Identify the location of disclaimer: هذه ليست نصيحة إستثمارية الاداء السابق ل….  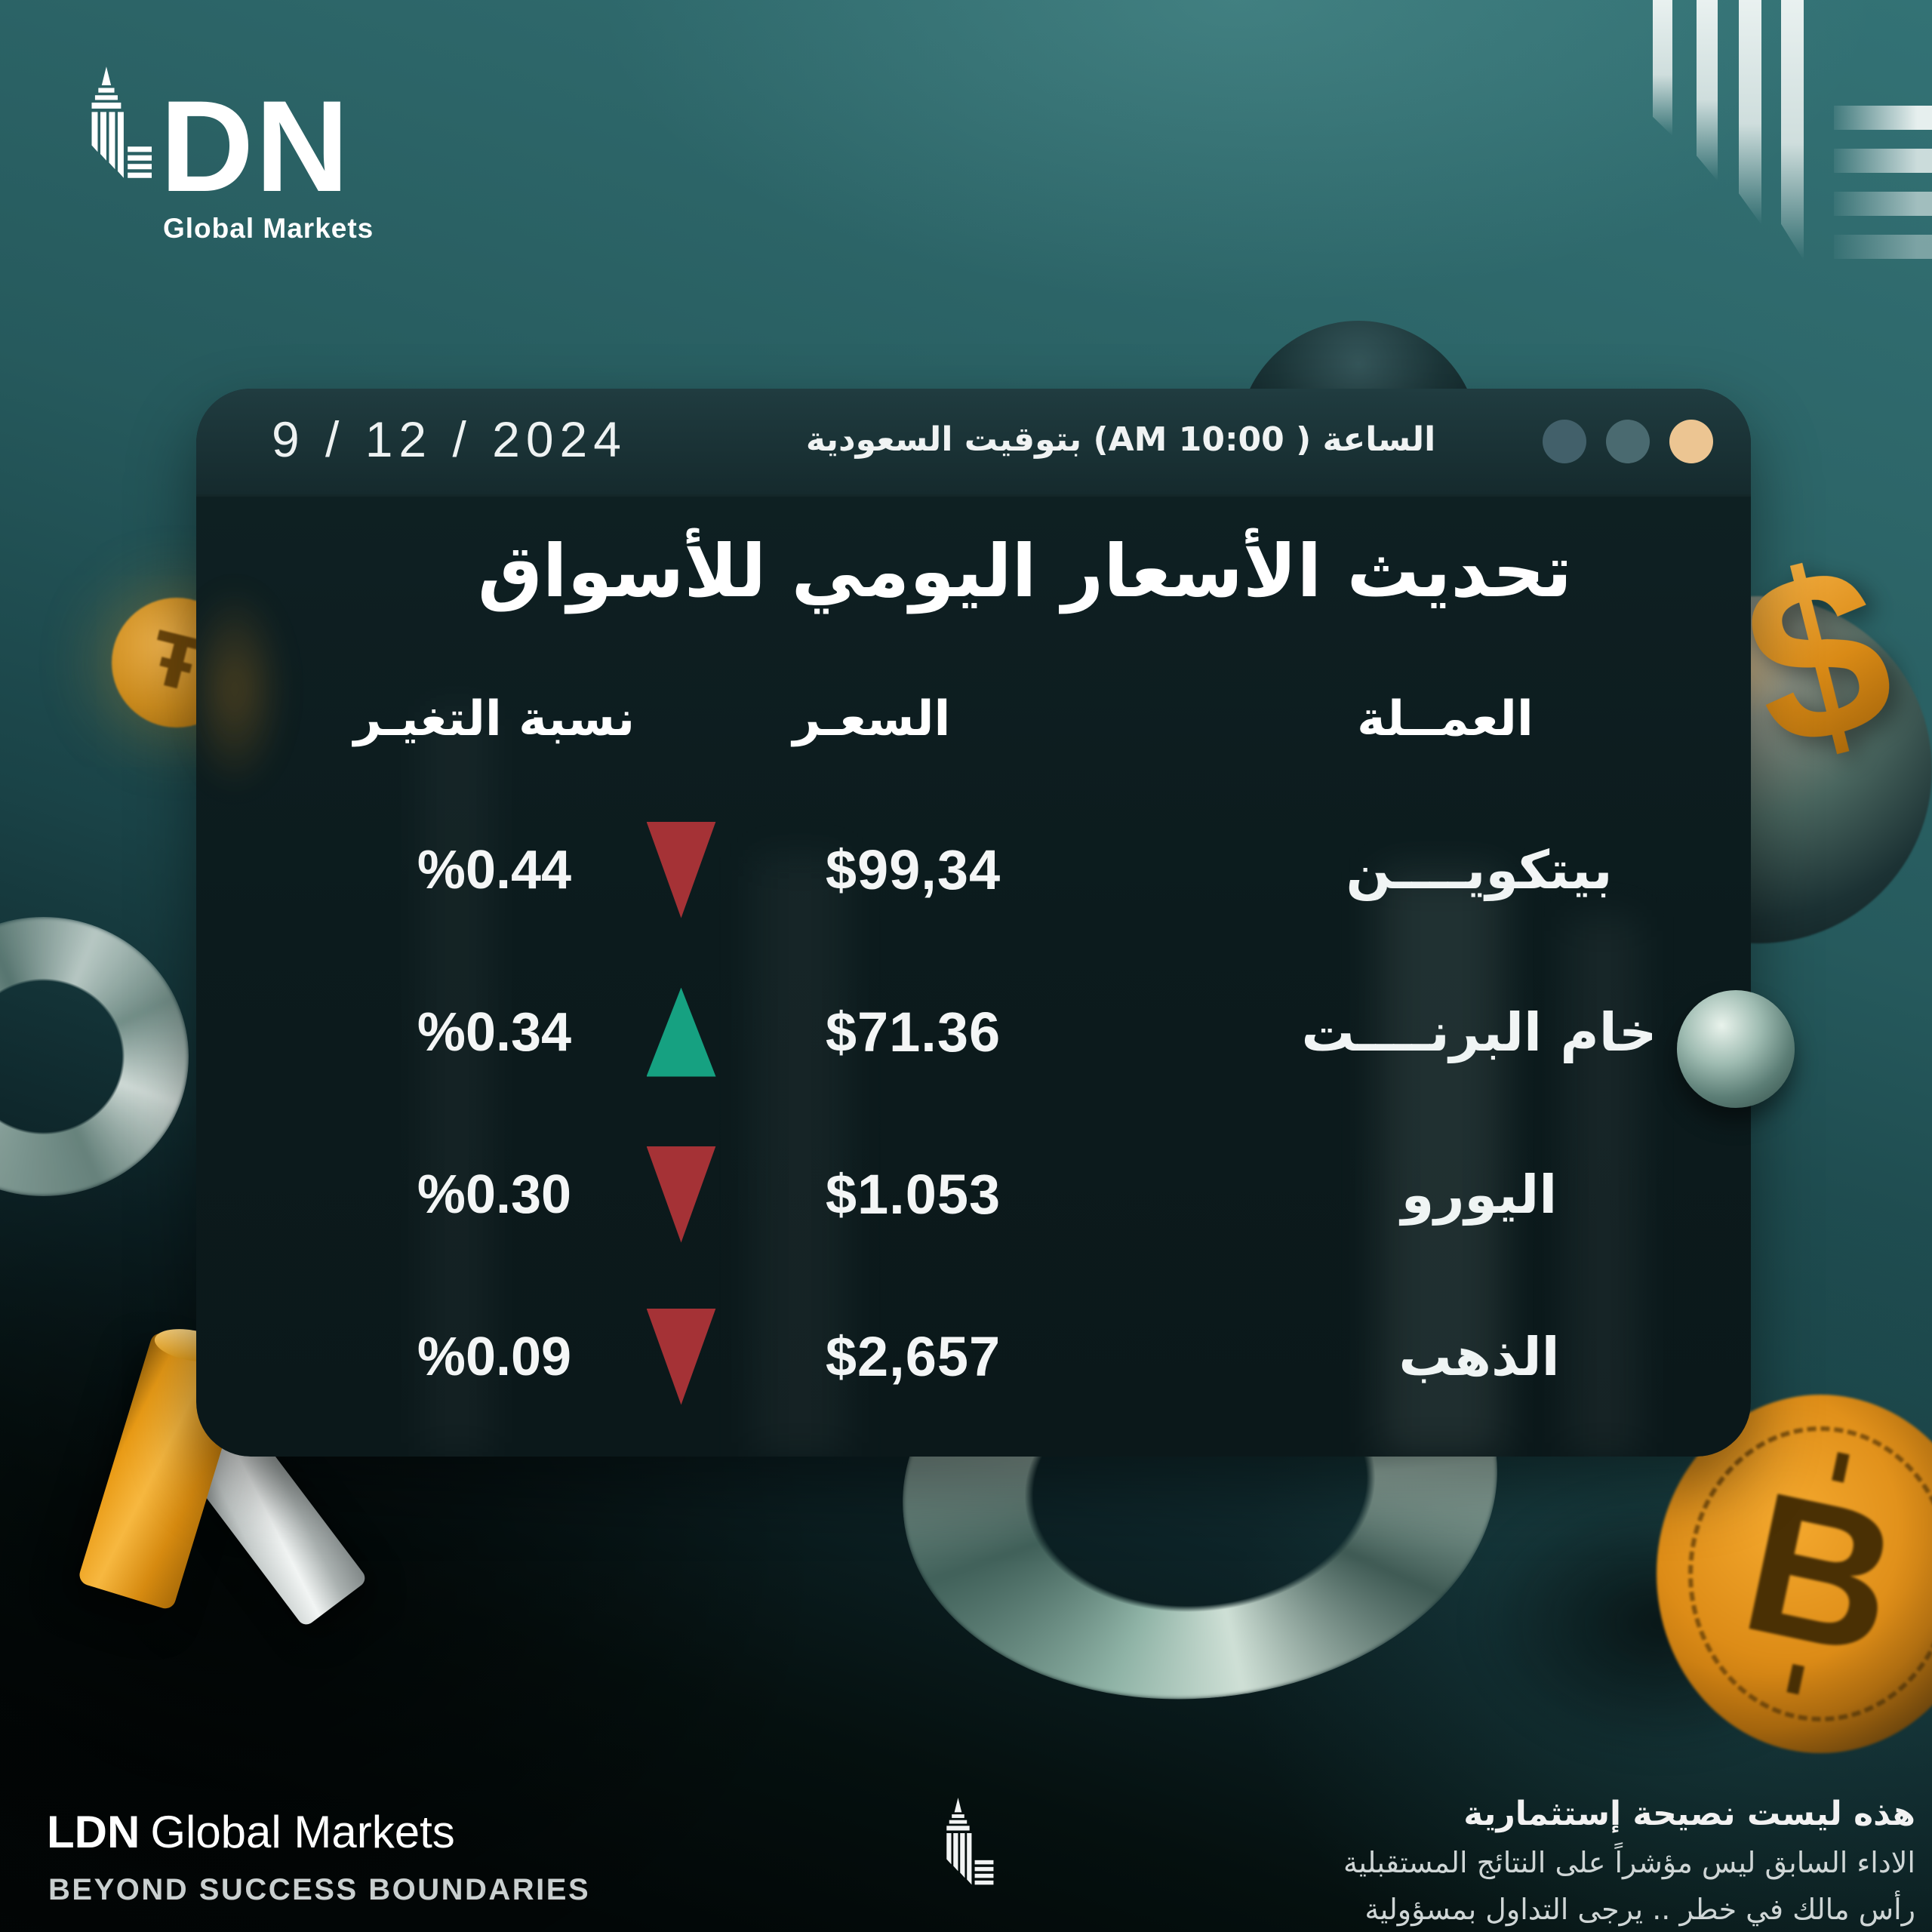
(1575, 1863).